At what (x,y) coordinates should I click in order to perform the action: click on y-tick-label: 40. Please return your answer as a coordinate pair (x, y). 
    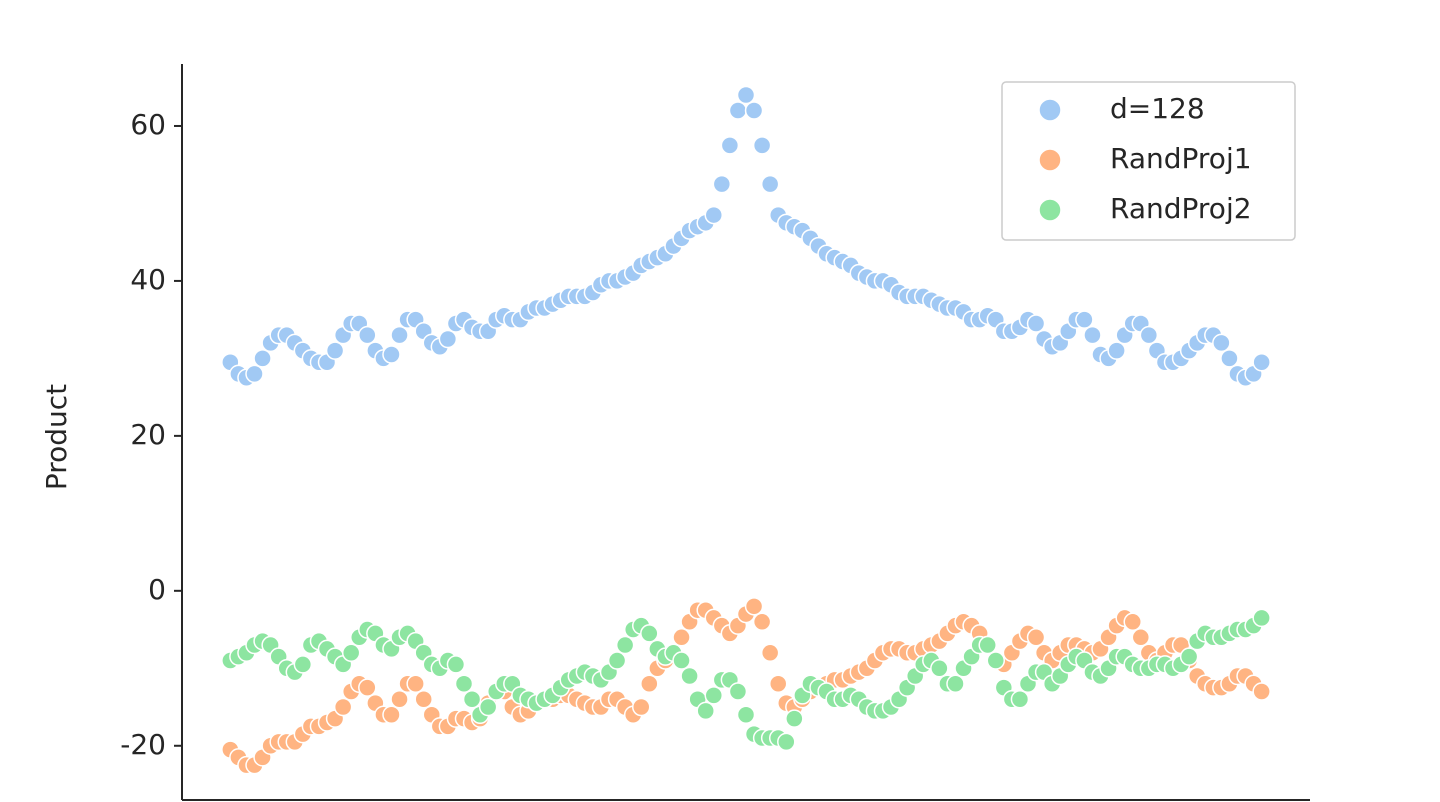
    Looking at the image, I should click on (148, 279).